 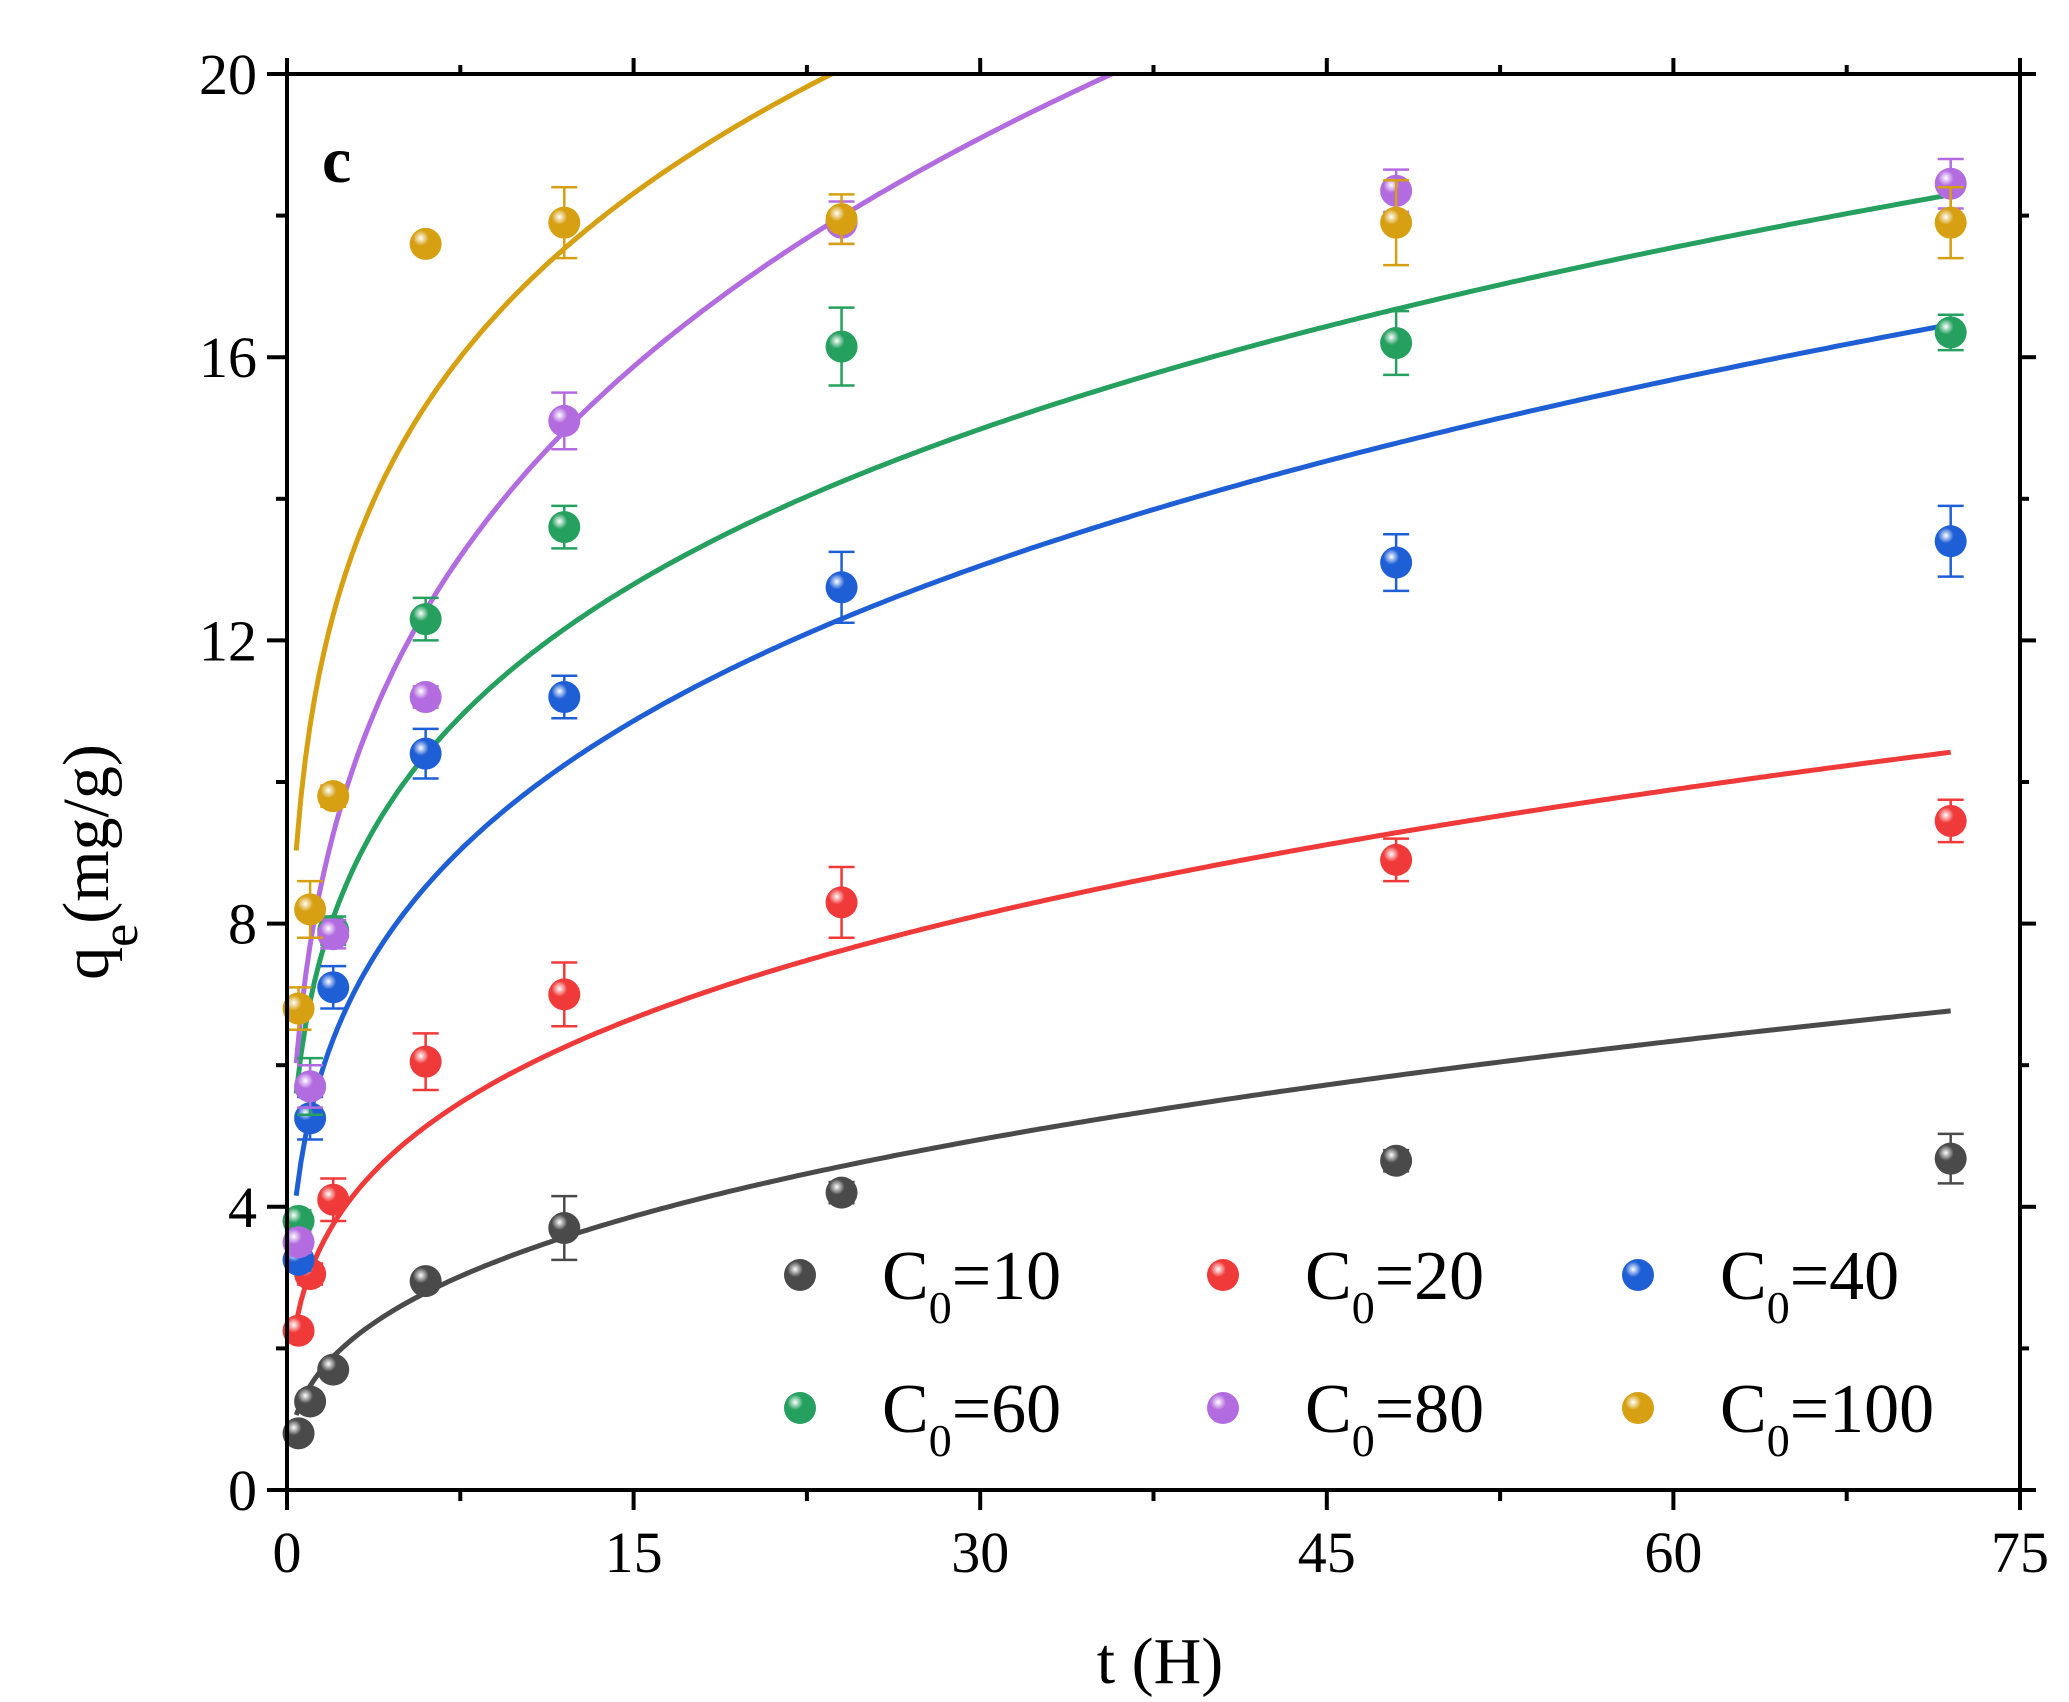 I want to click on legend-label: C0=100, so click(x=1827, y=1418).